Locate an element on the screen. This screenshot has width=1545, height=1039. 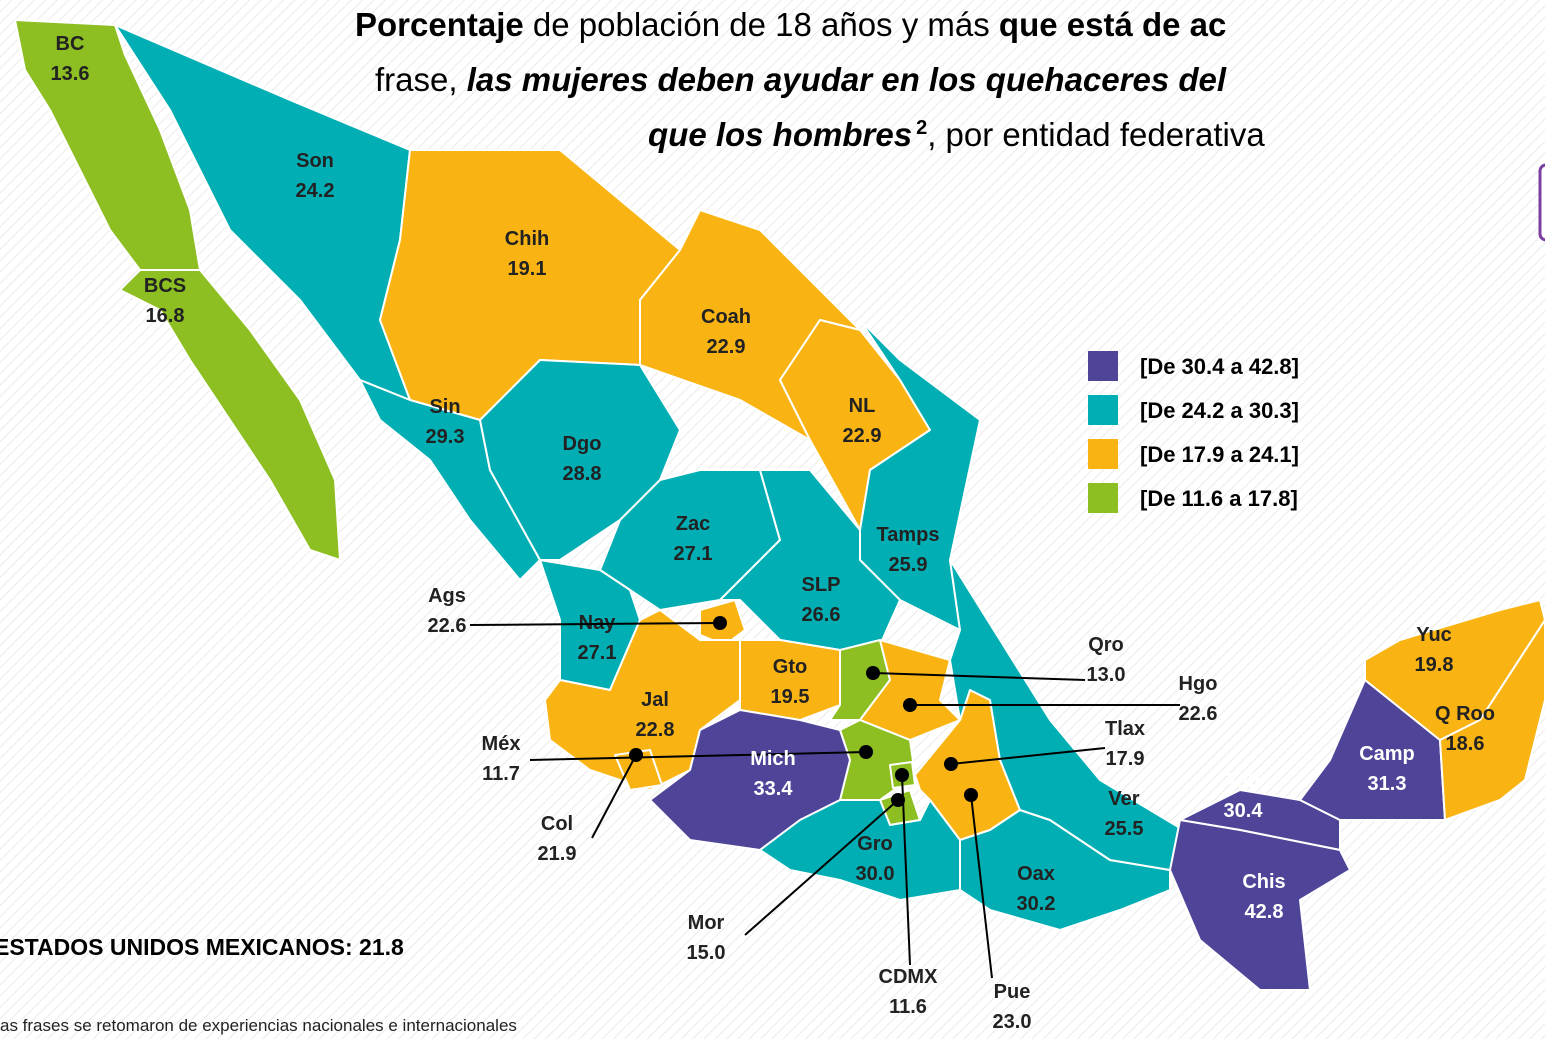
state-name: Coah is located at coordinates (726, 317).